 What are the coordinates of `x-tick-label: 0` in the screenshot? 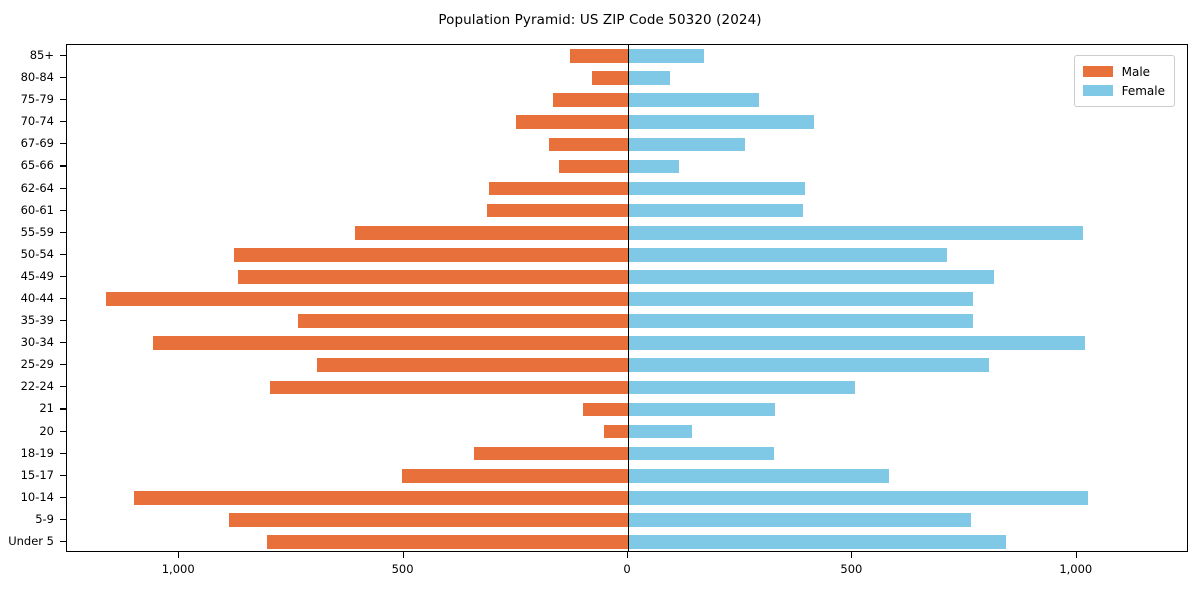 It's located at (627, 569).